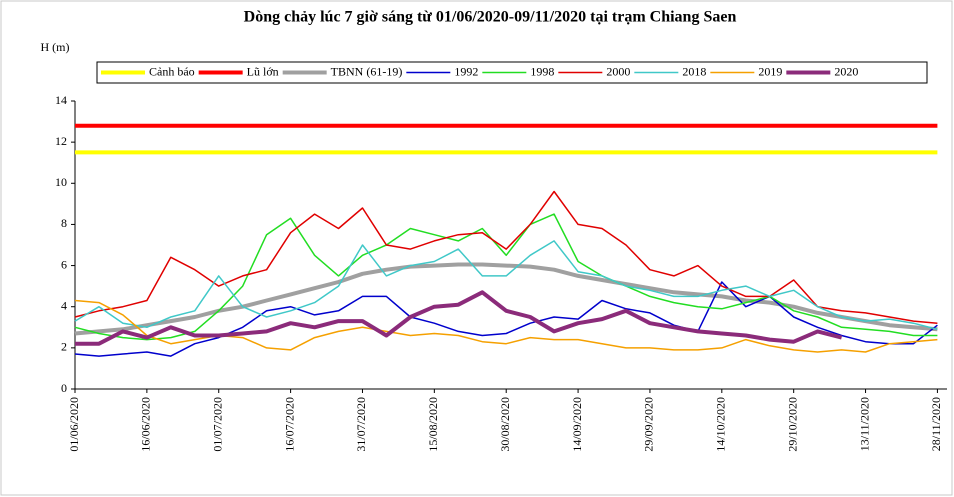 This screenshot has width=954, height=497. What do you see at coordinates (864, 424) in the screenshot?
I see `x-tick-label: 13/11/2020` at bounding box center [864, 424].